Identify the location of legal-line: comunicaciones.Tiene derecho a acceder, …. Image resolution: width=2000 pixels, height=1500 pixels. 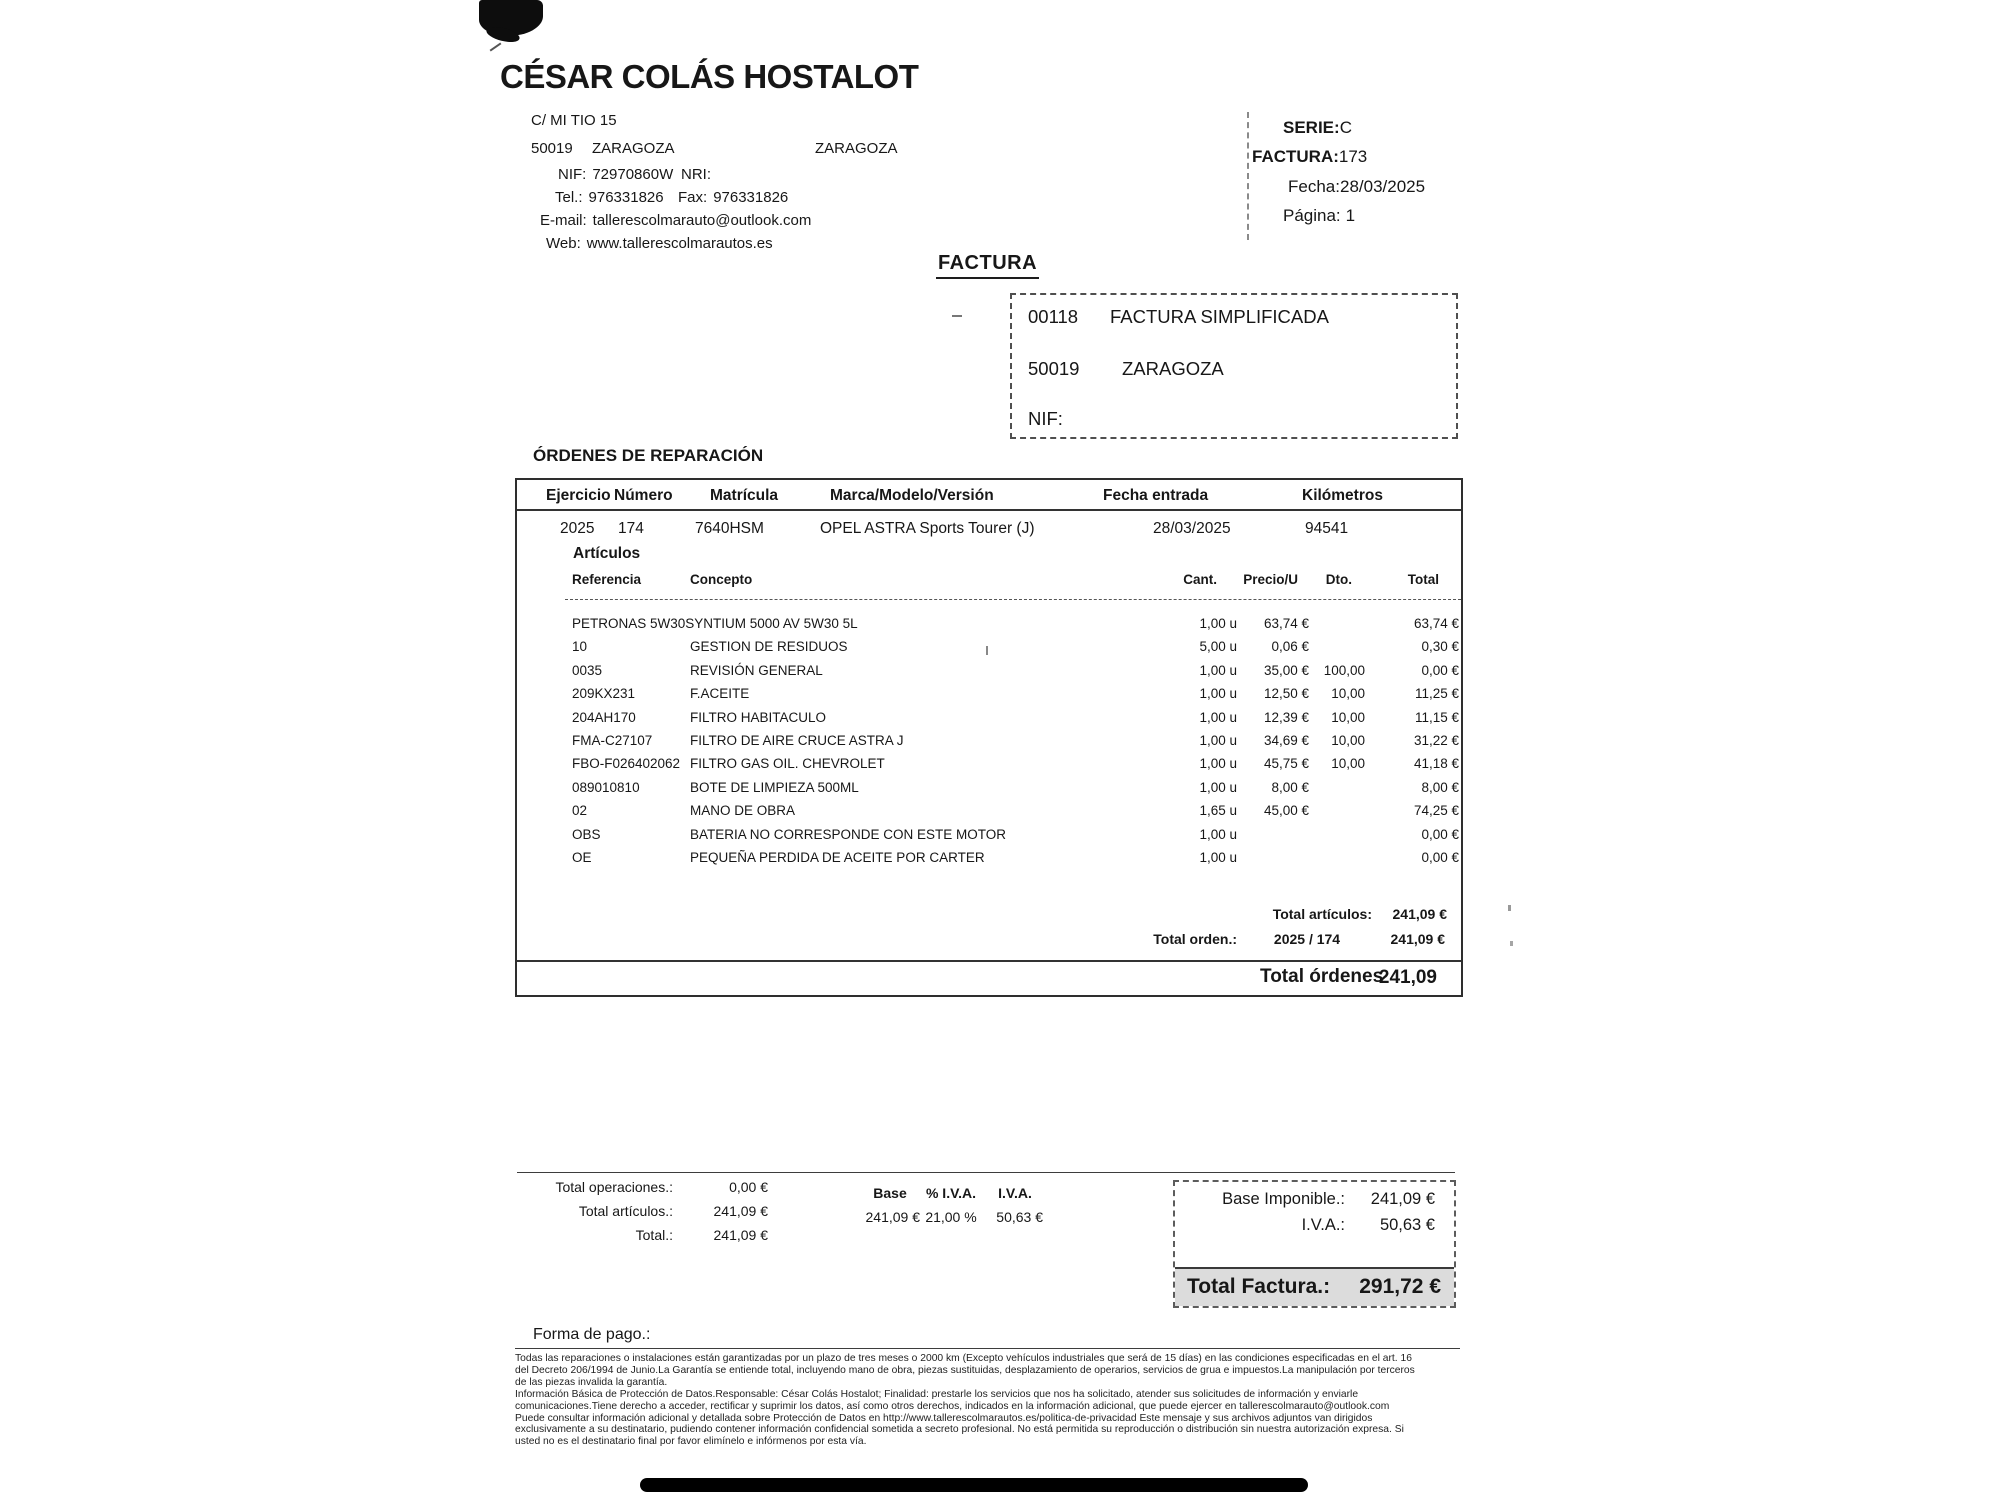
(952, 1406).